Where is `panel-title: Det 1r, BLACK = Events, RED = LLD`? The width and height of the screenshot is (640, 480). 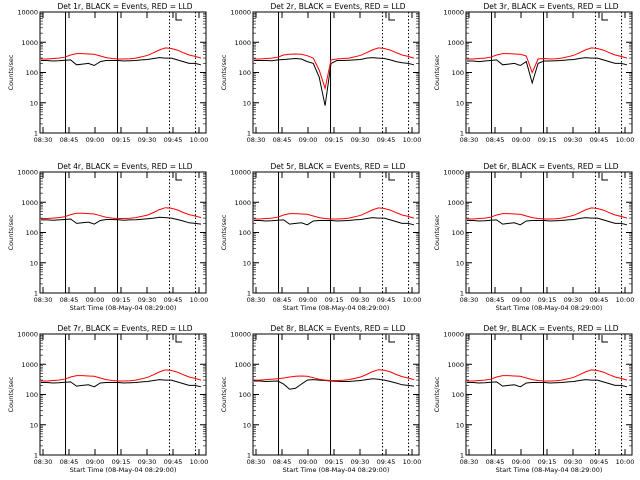
panel-title: Det 1r, BLACK = Events, RED = LLD is located at coordinates (124, 6).